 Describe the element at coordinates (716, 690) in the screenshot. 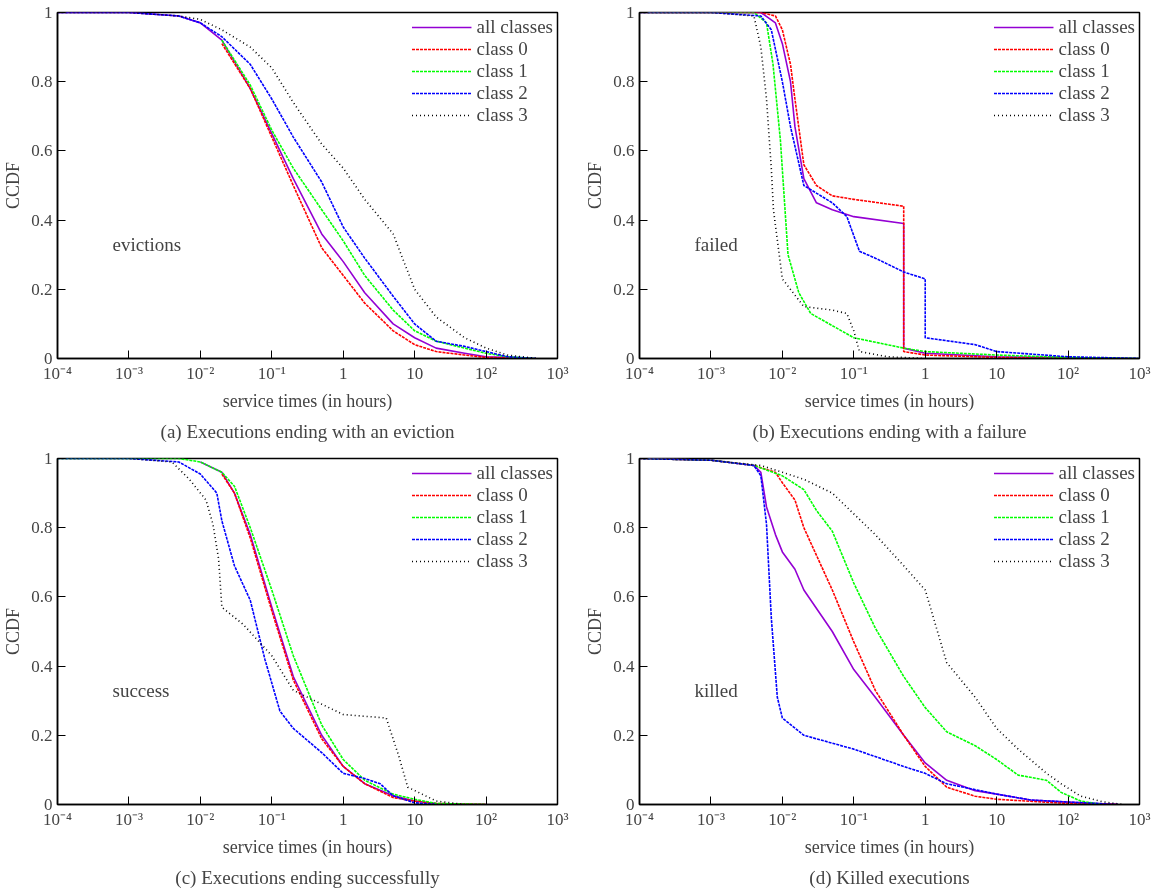

I see `annotation: killed` at that location.